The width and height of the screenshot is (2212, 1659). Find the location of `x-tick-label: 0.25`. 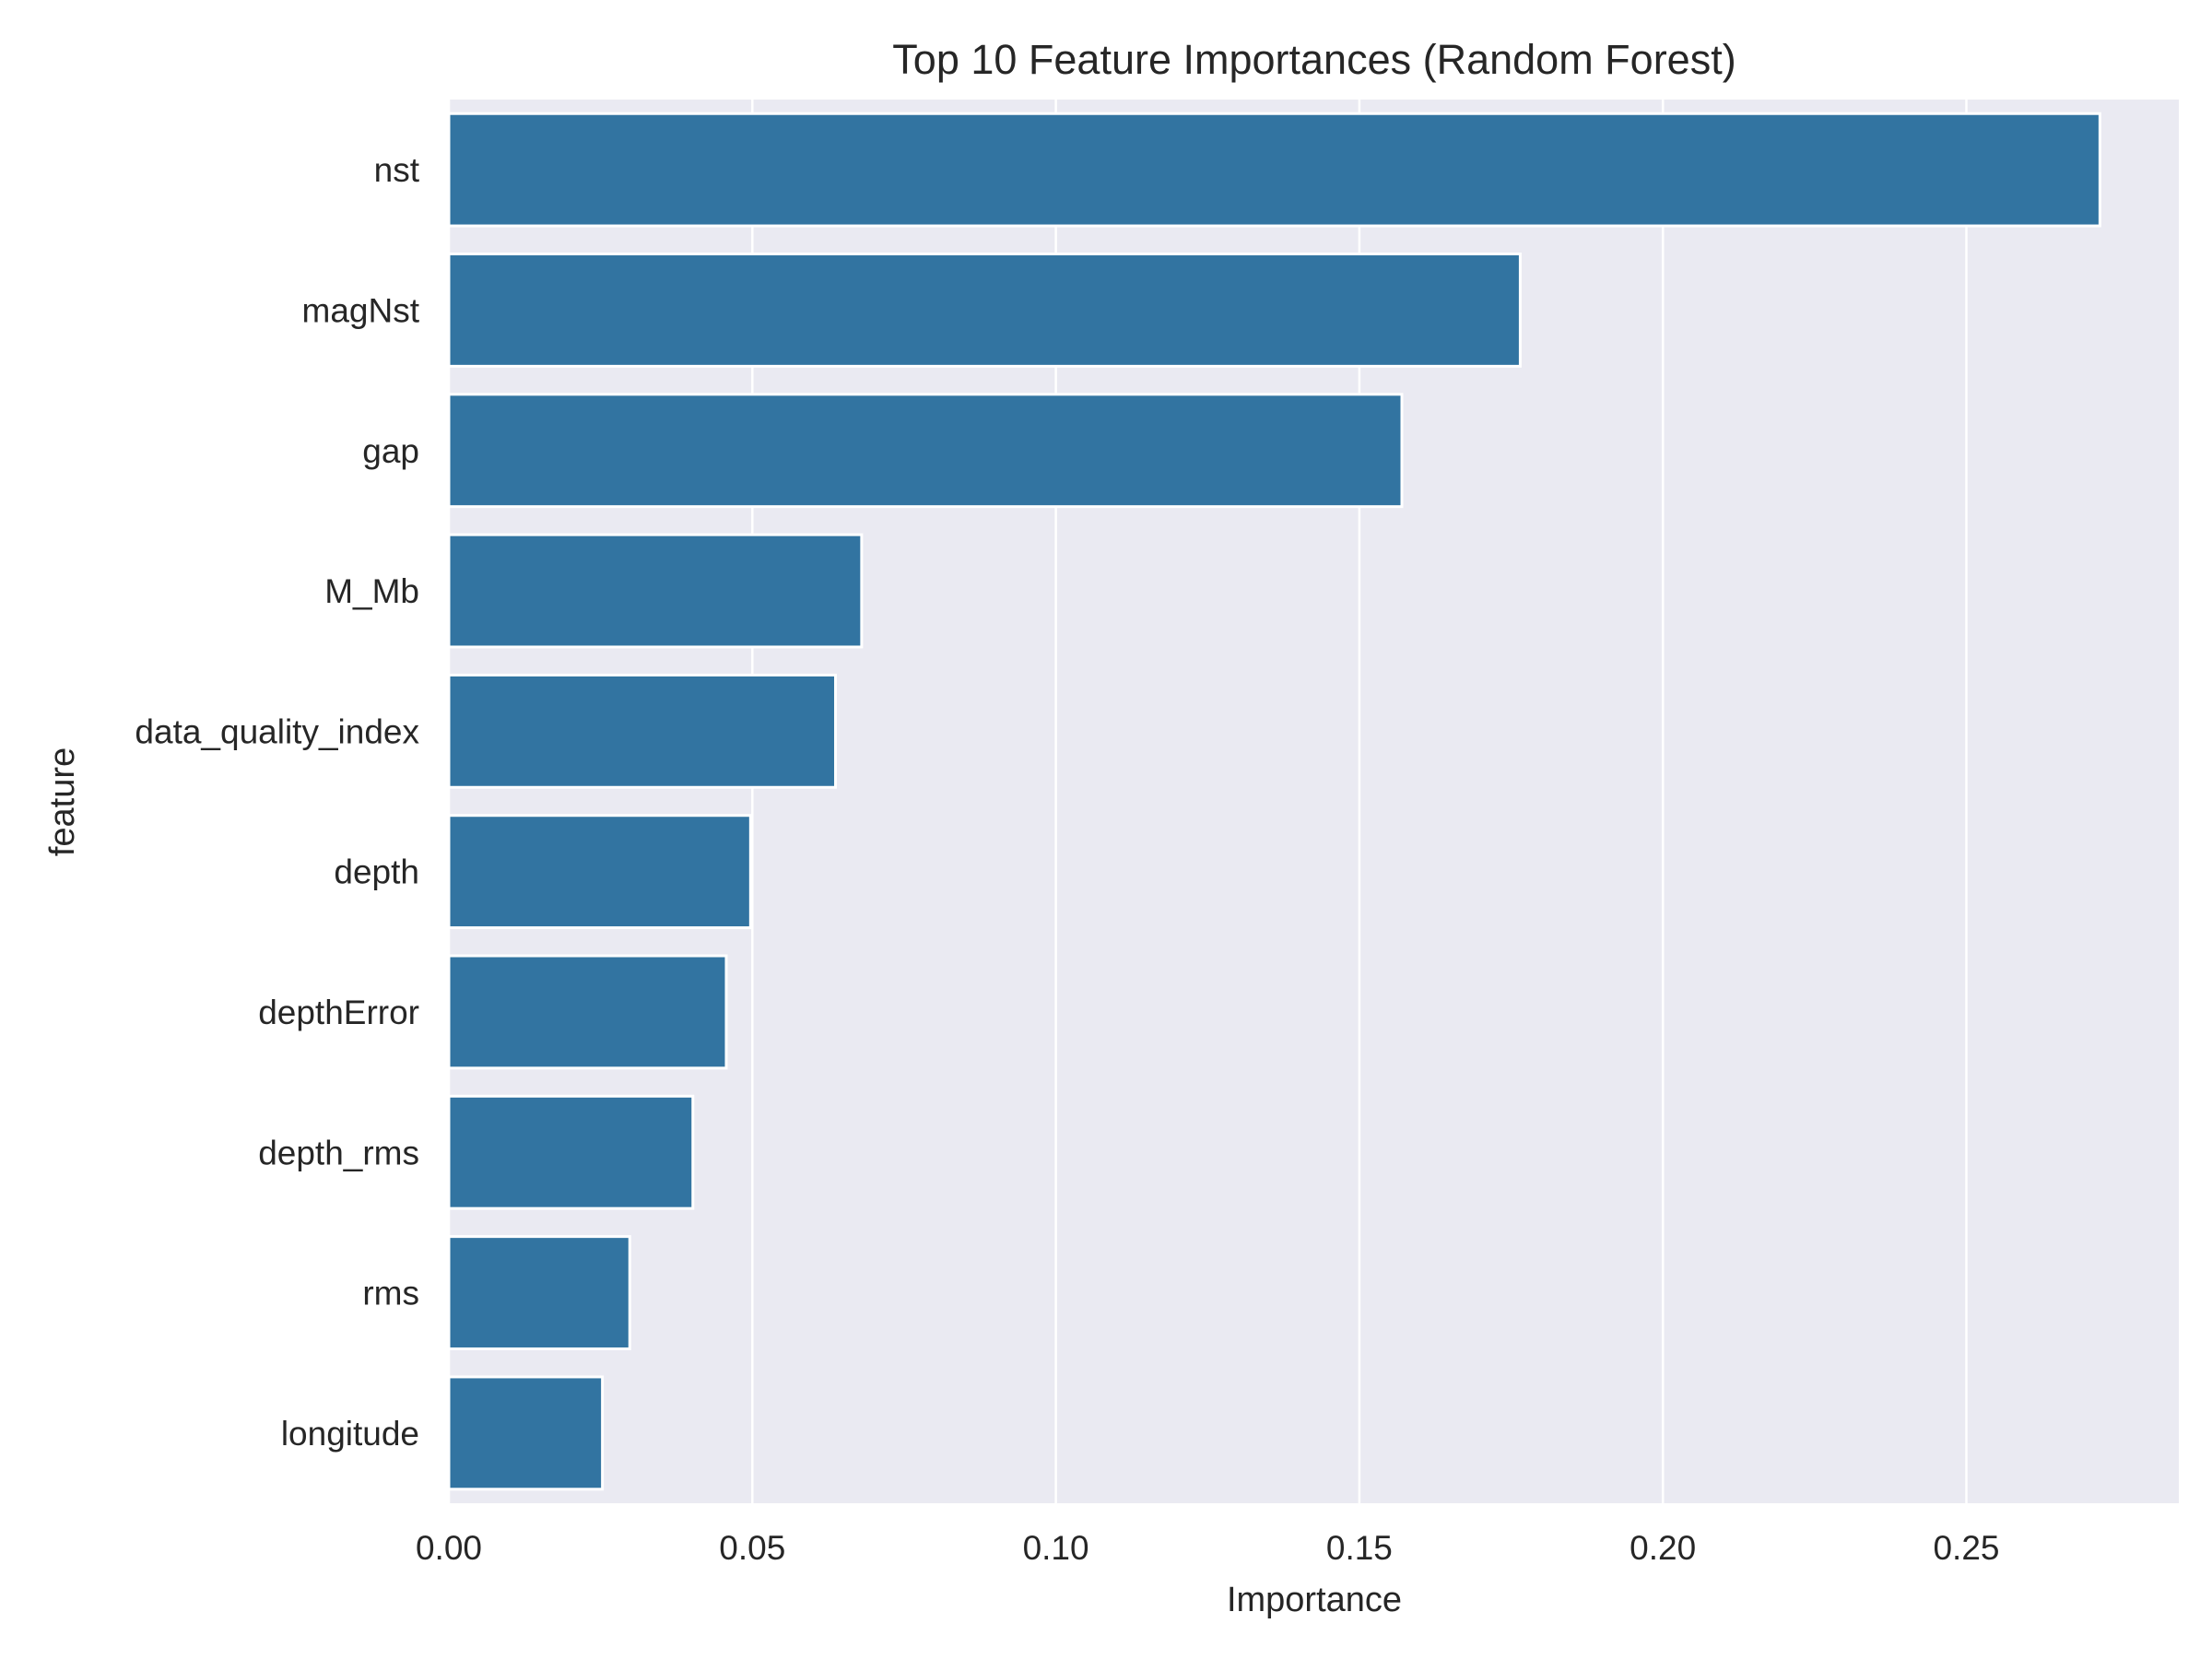

x-tick-label: 0.25 is located at coordinates (1966, 1548).